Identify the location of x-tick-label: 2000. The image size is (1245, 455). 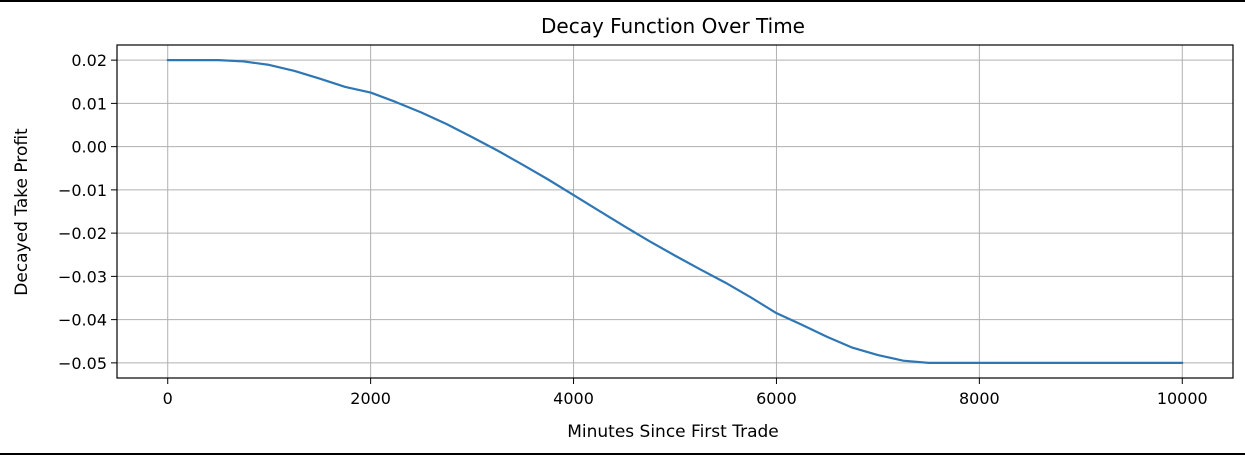
(370, 398).